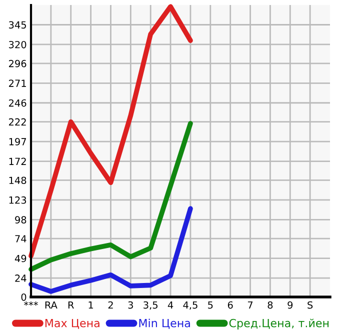  I want to click on x-tick-label: 4, so click(171, 305).